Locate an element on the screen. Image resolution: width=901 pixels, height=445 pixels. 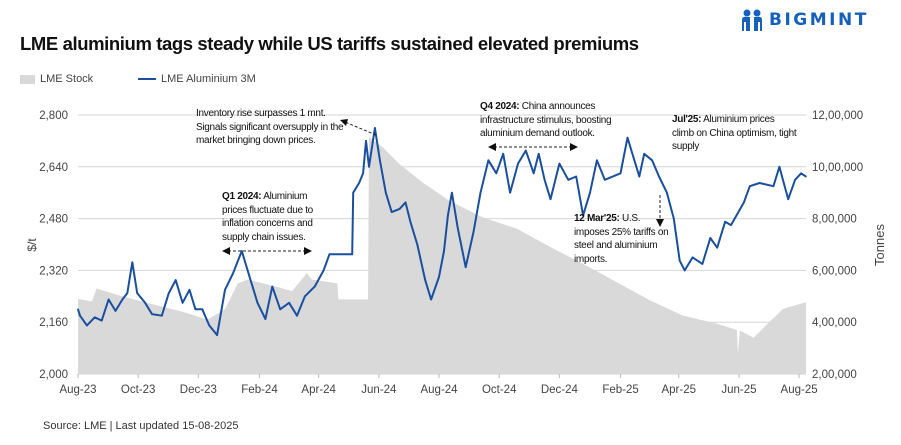
x-tick-label: Aug-24 is located at coordinates (439, 390).